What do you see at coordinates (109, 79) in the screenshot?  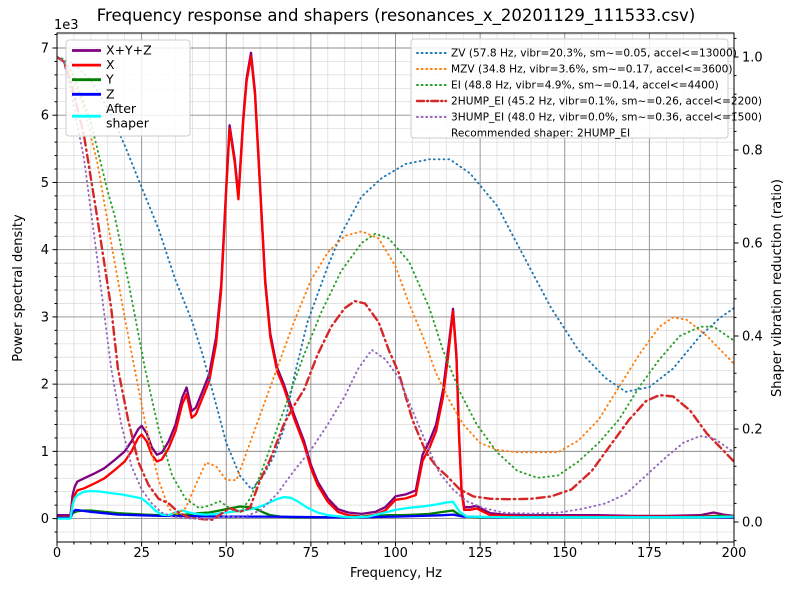 I see `legend-label-y: Y` at bounding box center [109, 79].